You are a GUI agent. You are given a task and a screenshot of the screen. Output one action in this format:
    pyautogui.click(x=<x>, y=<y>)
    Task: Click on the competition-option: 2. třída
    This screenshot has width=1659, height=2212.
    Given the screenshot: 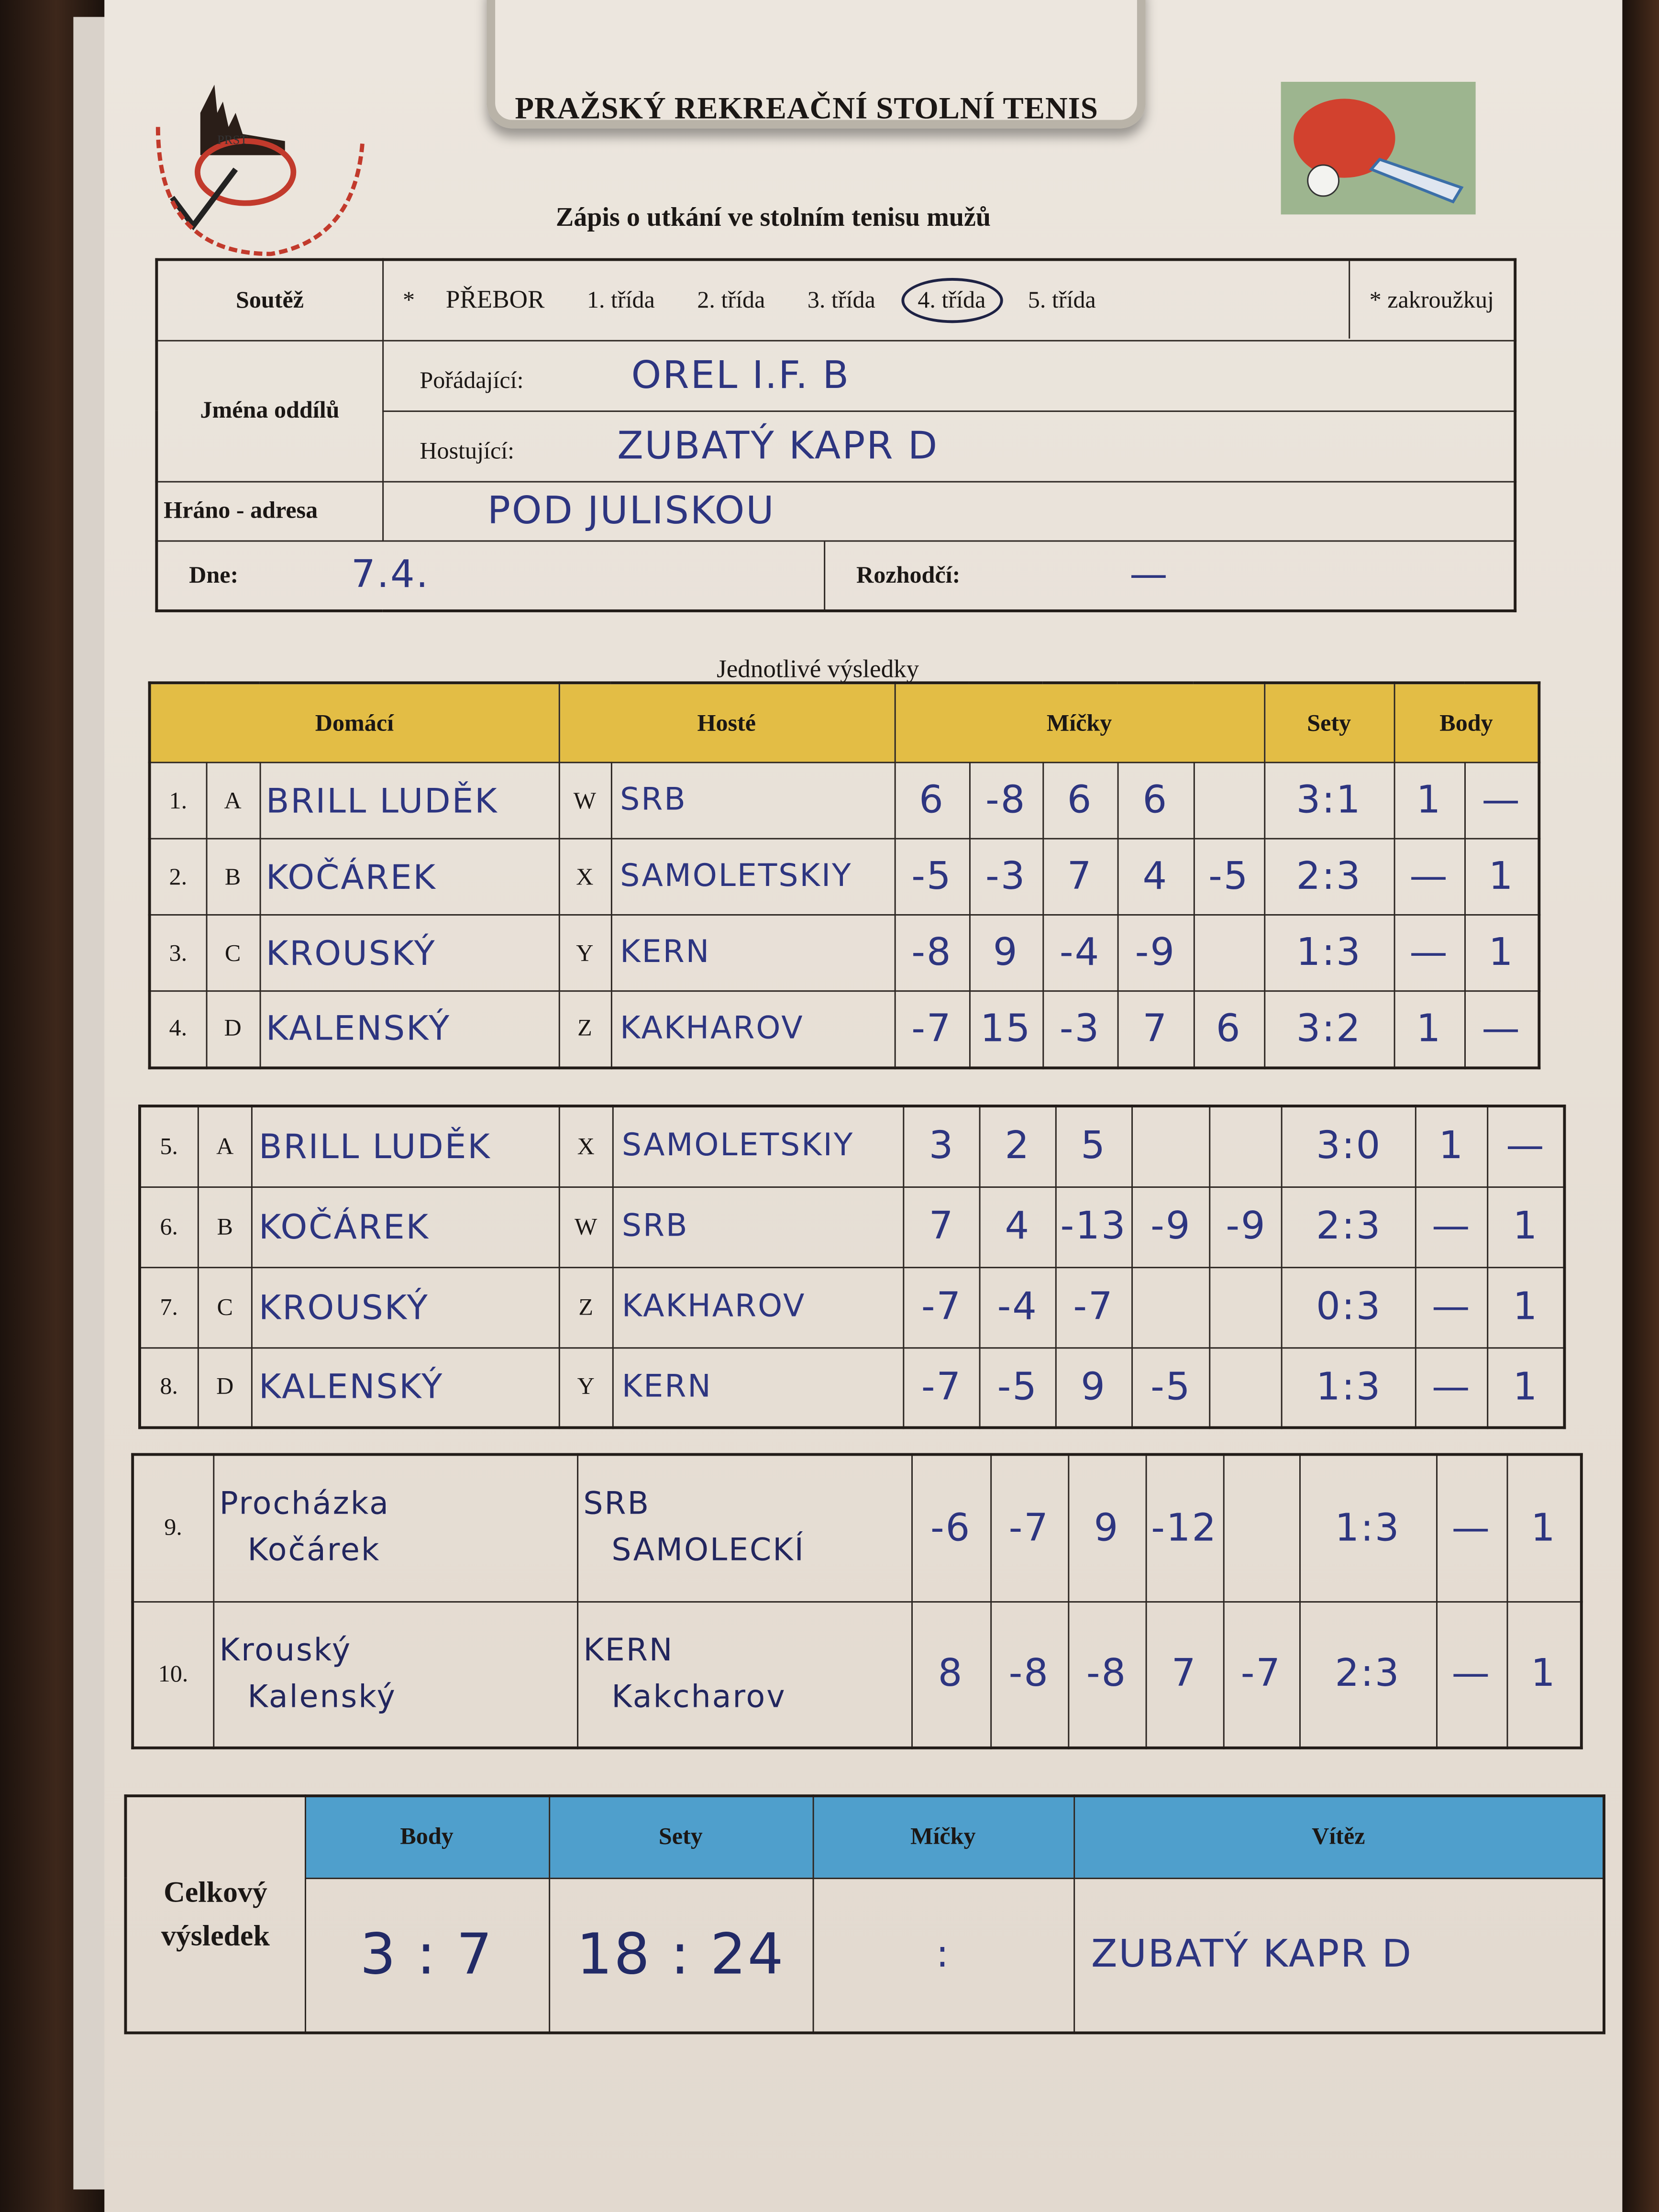 What is the action you would take?
    pyautogui.click(x=731, y=299)
    